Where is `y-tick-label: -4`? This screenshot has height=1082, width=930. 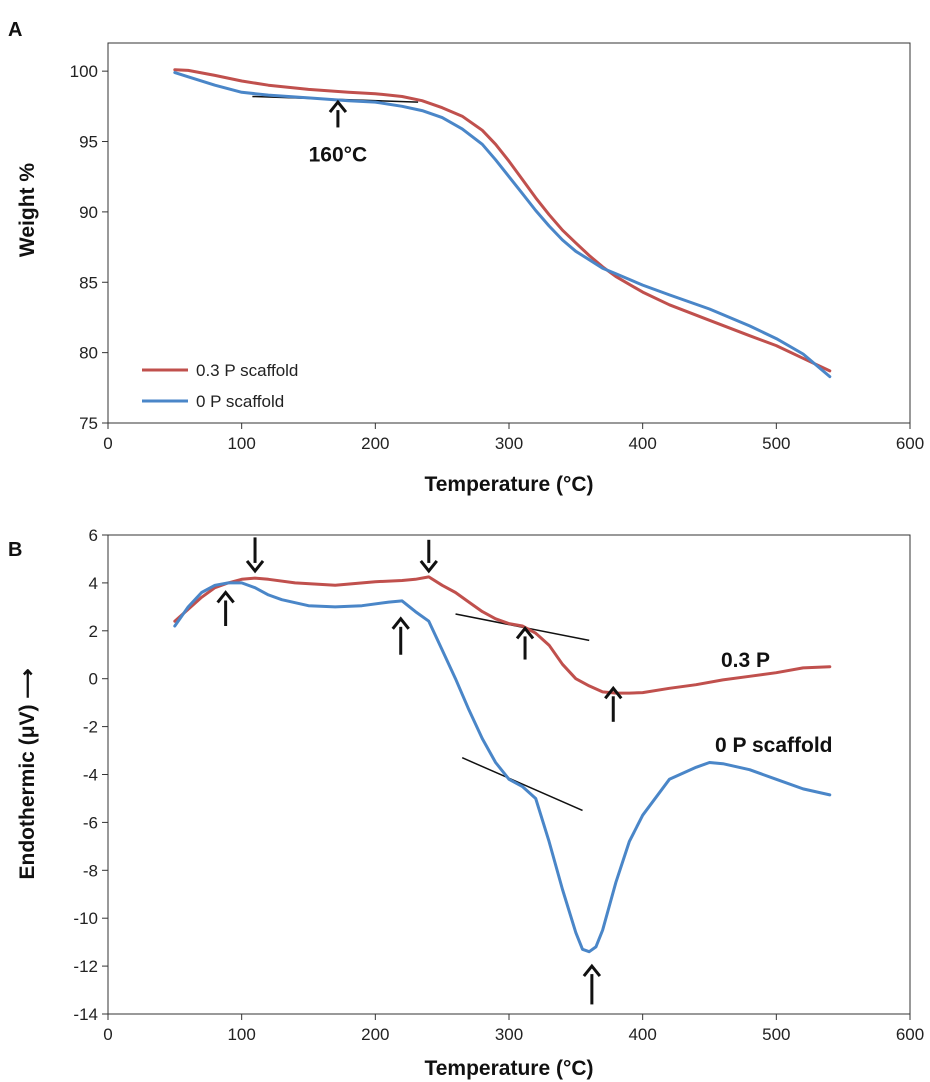
y-tick-label: -4 is located at coordinates (90, 775).